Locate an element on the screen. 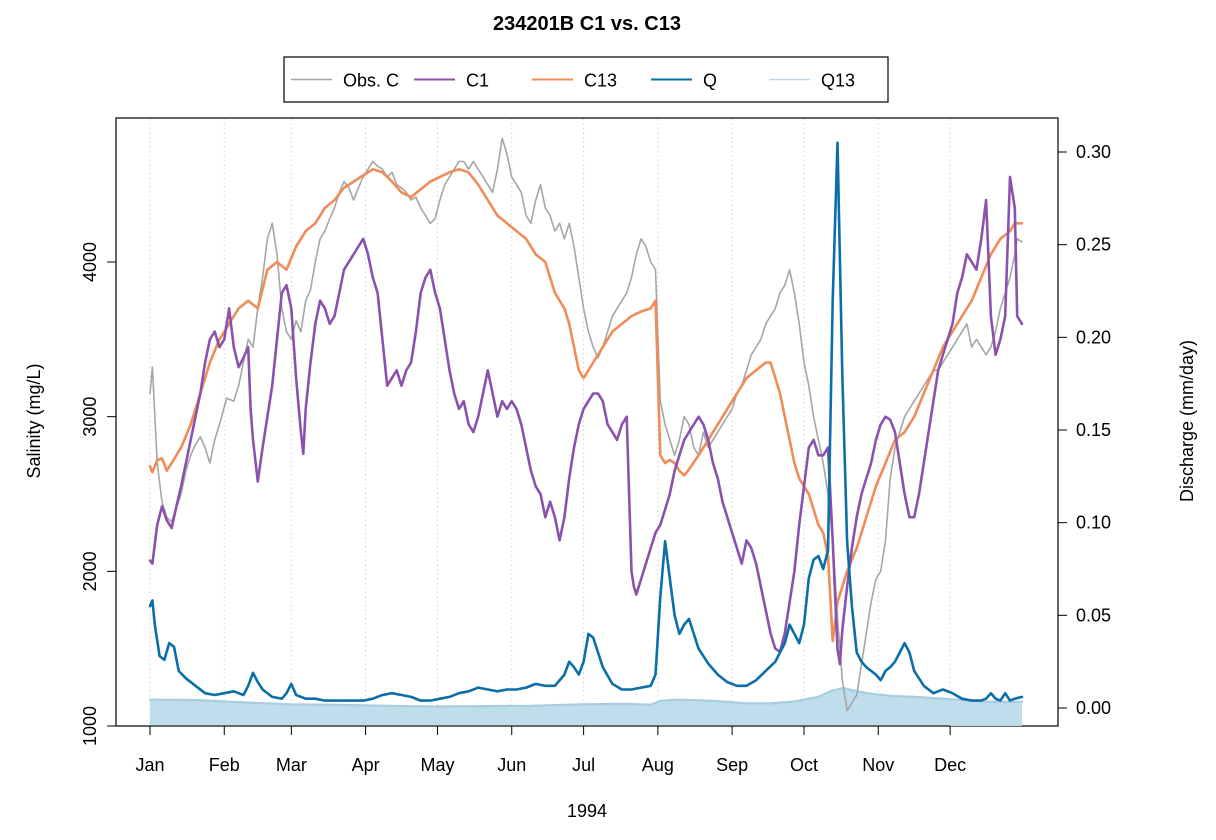 The width and height of the screenshot is (1216, 840). x-tick-label: Jun is located at coordinates (511, 765).